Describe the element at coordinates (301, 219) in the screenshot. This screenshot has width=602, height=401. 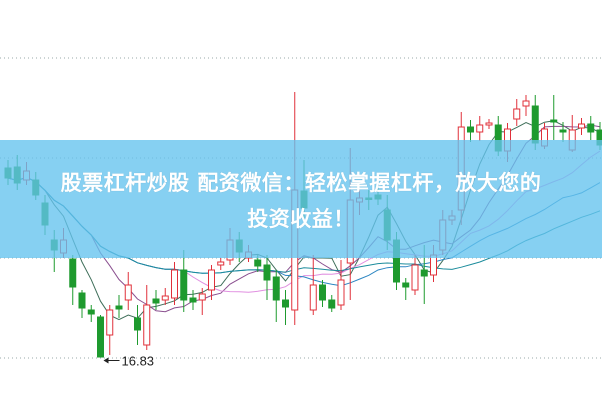
I see `banner-line-2: 投资收益！` at that location.